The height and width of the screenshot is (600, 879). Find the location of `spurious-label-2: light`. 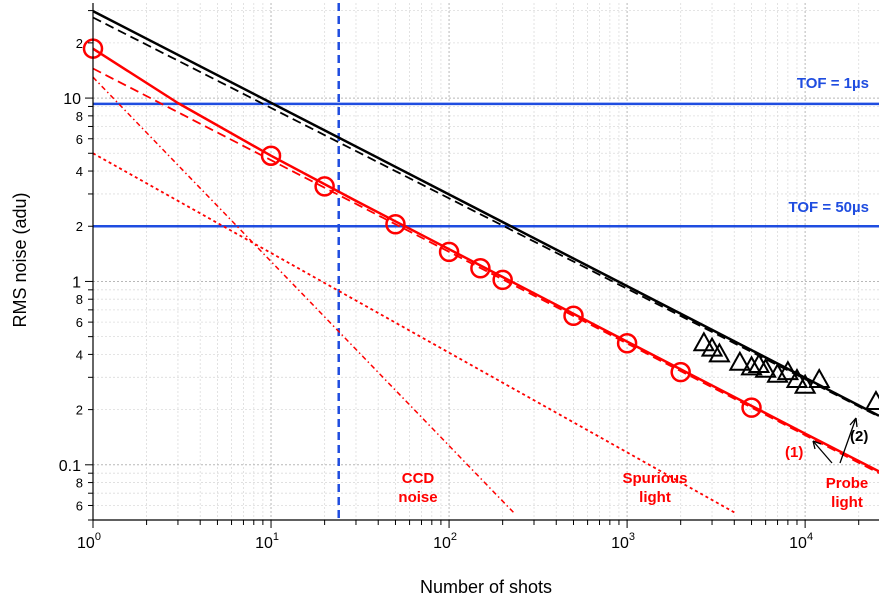

spurious-label-2: light is located at coordinates (655, 497).